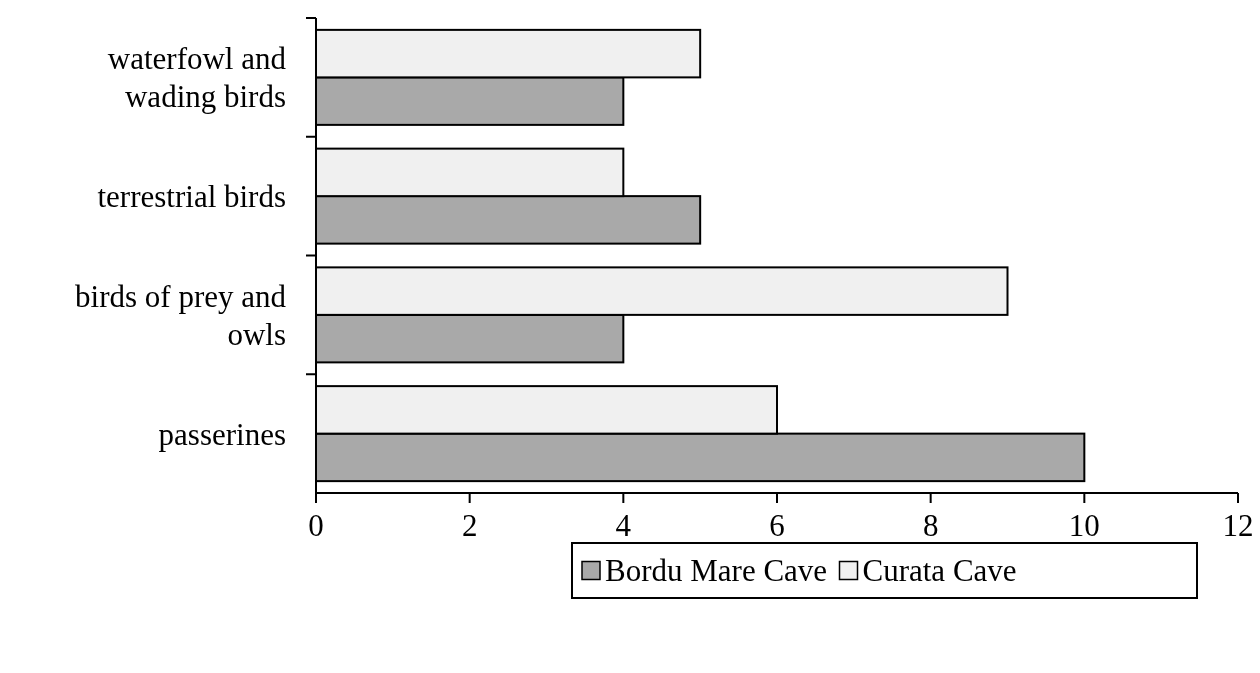  What do you see at coordinates (197, 77) in the screenshot?
I see `y-tick-label: waterfowl and wading birds` at bounding box center [197, 77].